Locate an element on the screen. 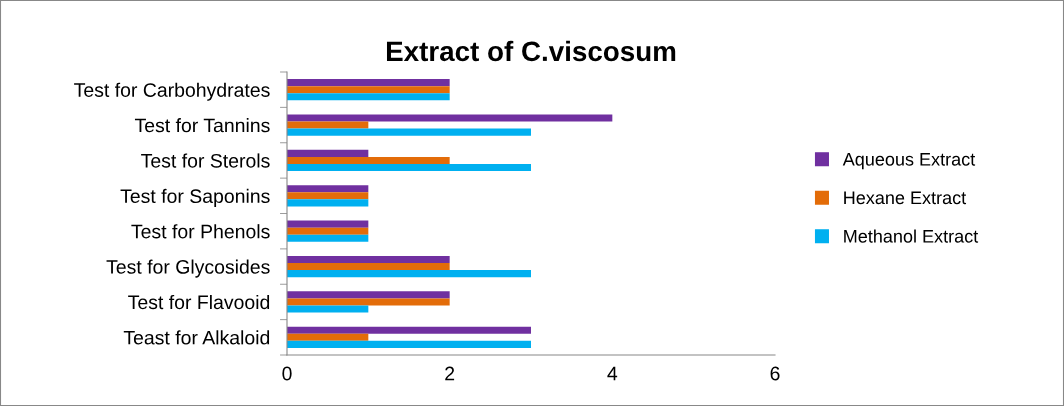  x-tick-label: 6 is located at coordinates (775, 373).